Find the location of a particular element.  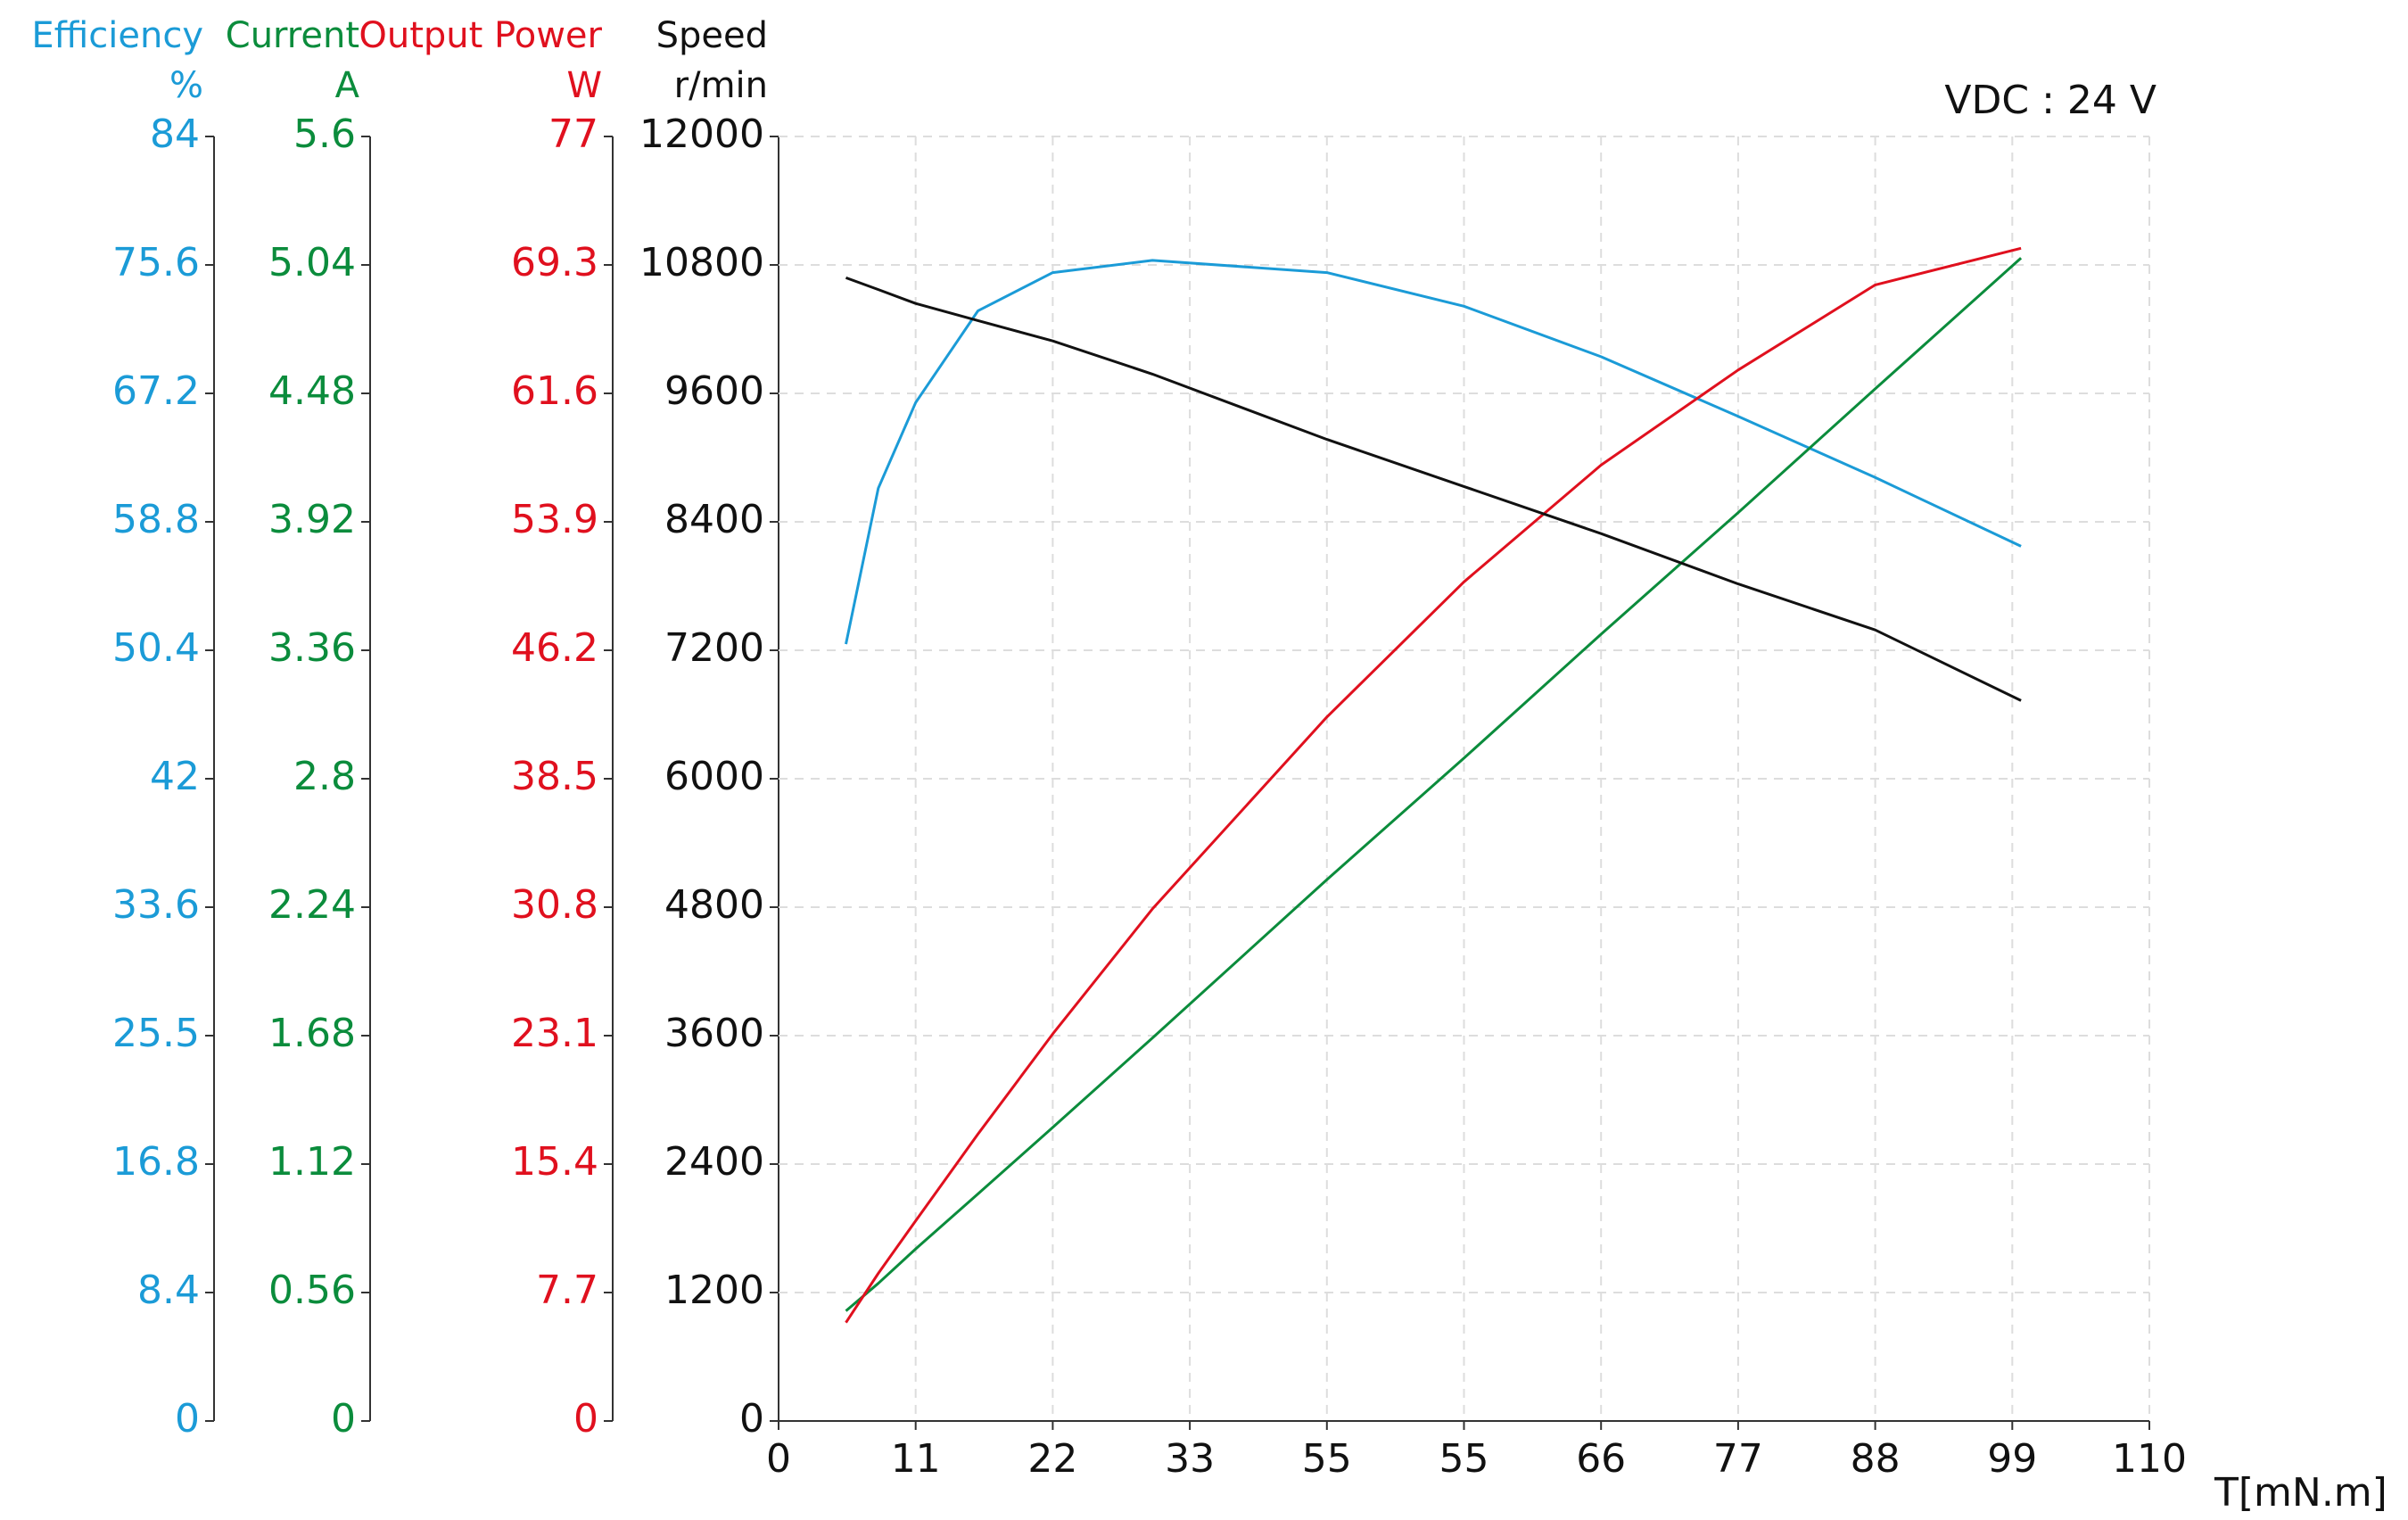

x-tick-label: 0 is located at coordinates (778, 1459).